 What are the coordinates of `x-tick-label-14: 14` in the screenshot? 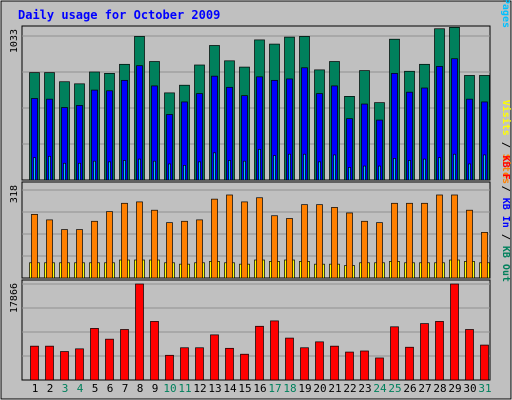 It's located at (230, 388).